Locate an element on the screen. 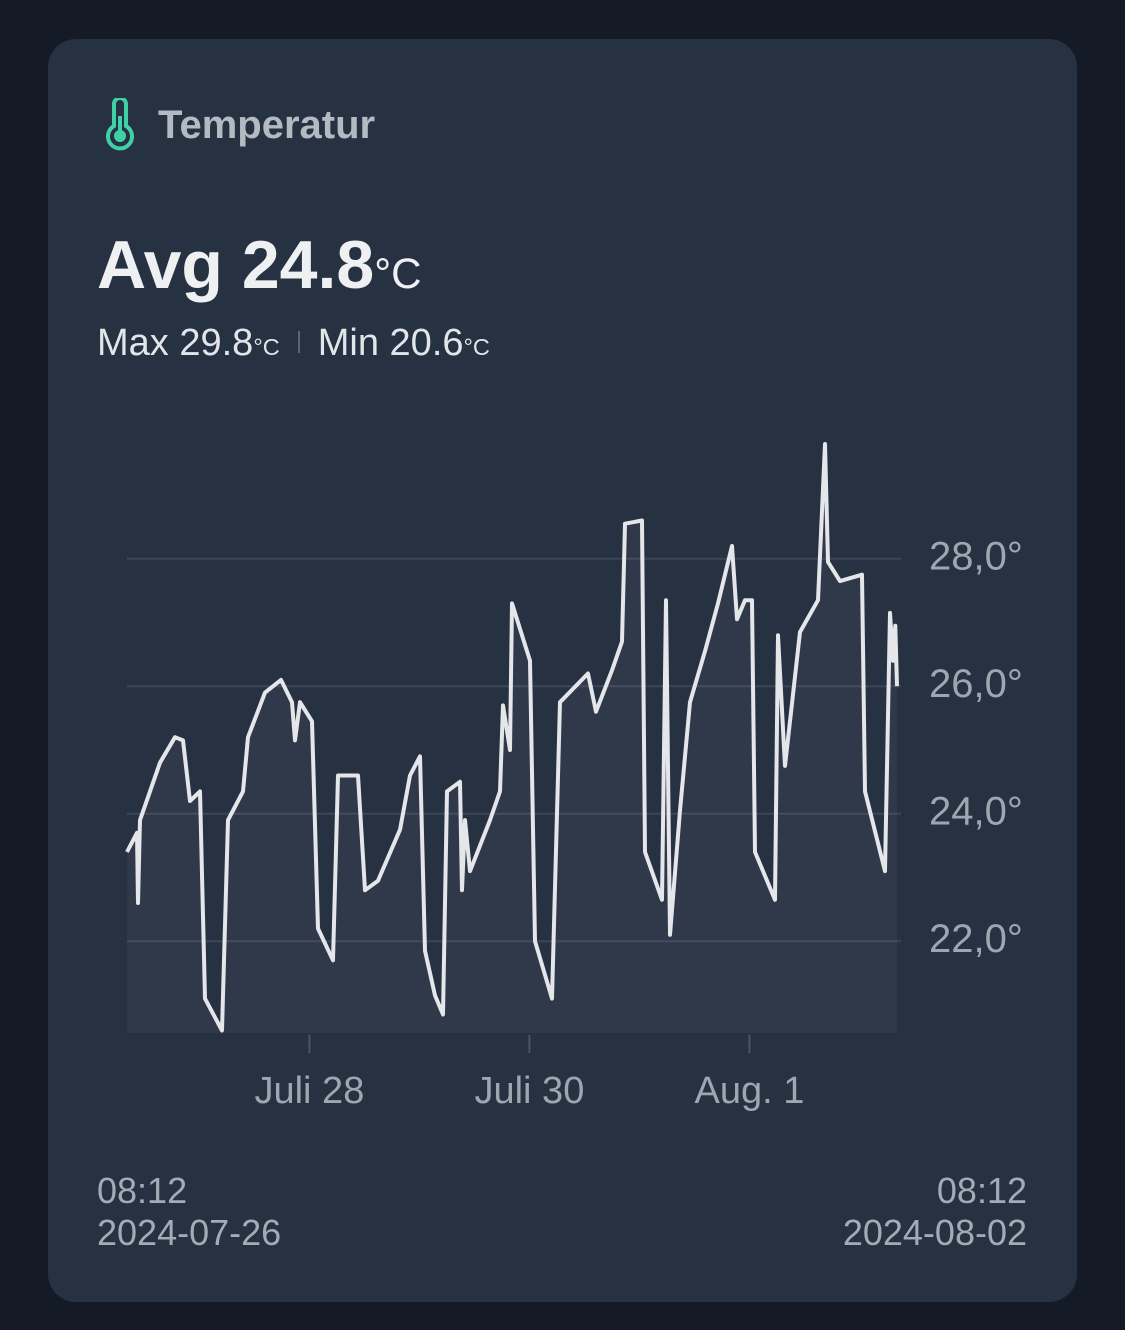  x-tick-label: Juli 30 is located at coordinates (529, 1091).